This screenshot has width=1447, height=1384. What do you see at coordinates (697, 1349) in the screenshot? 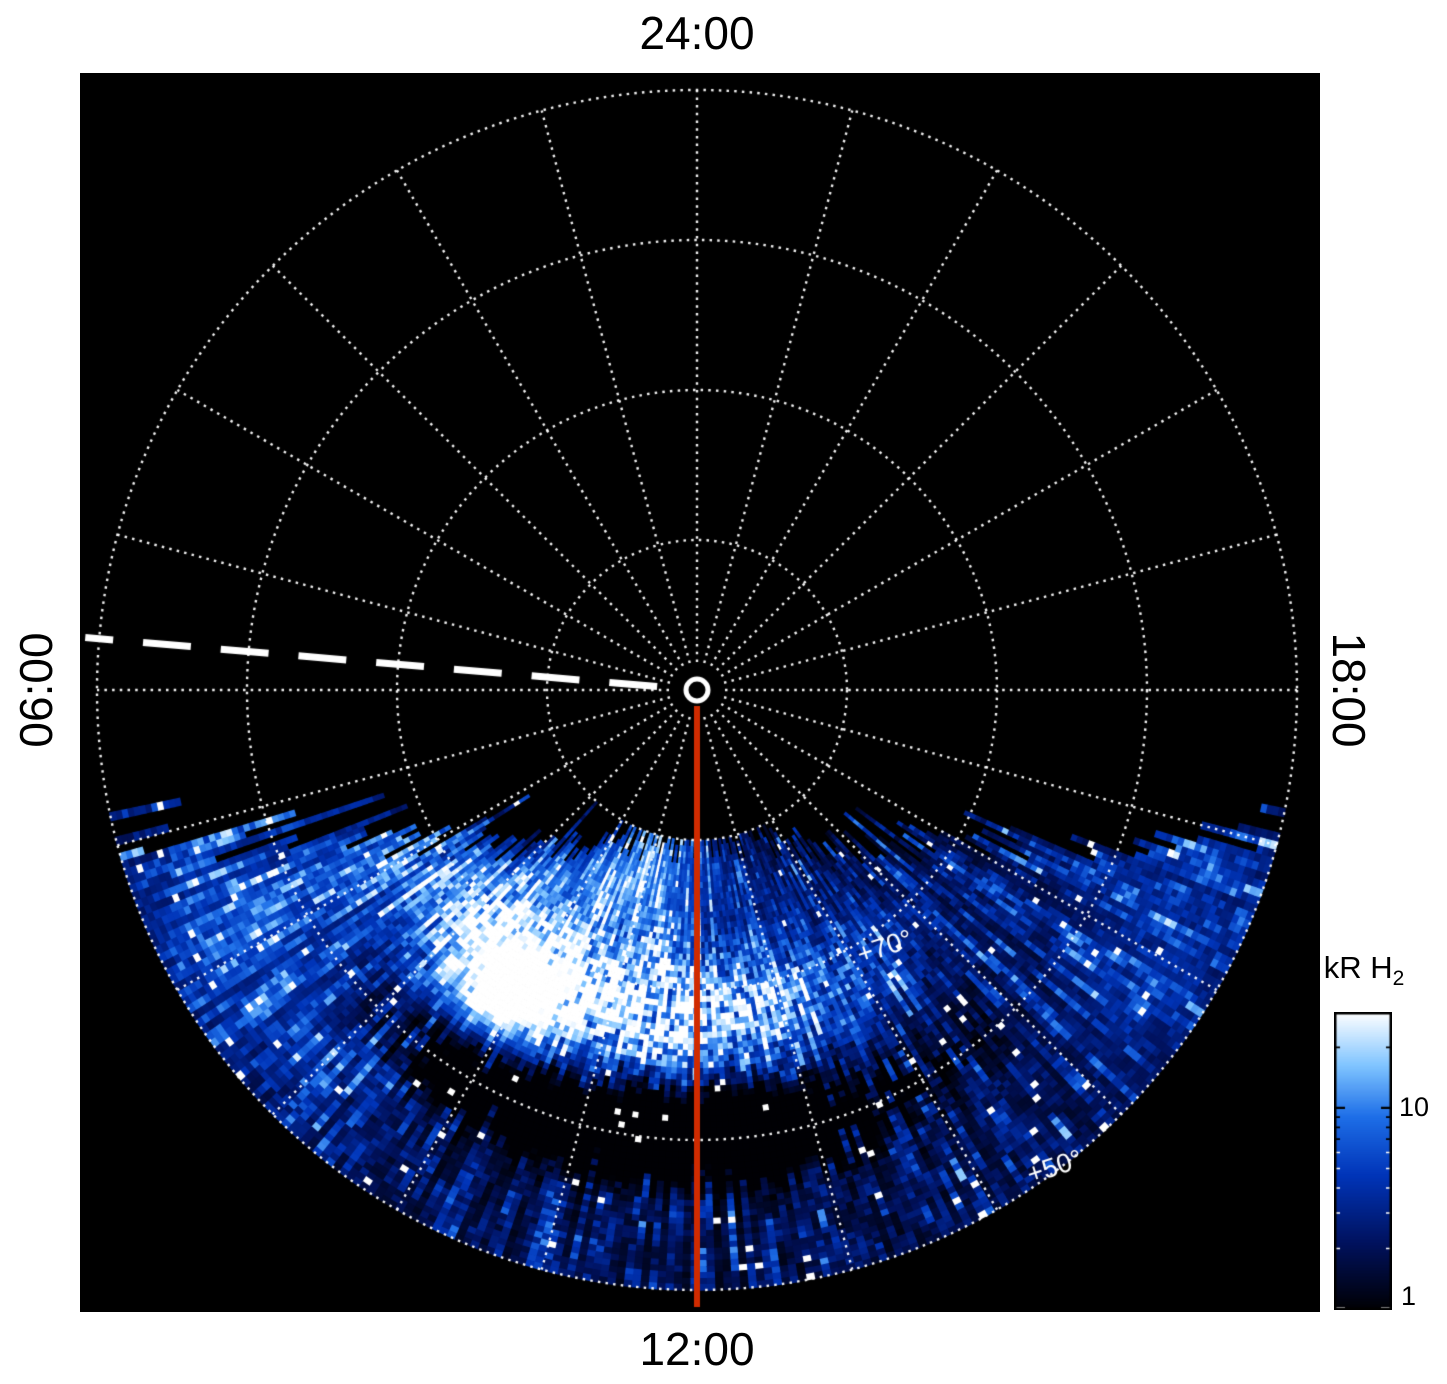
I see `time-label-1200: 12:00` at bounding box center [697, 1349].